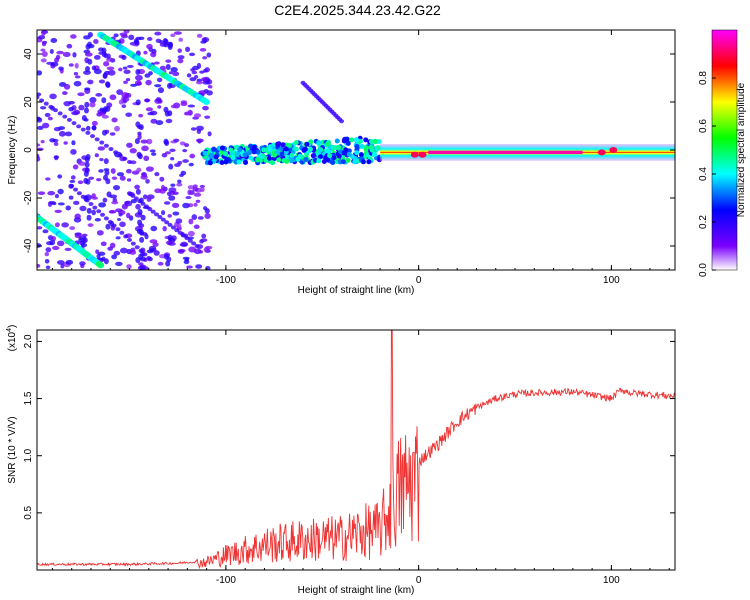 Image resolution: width=750 pixels, height=600 pixels. Describe the element at coordinates (9, 330) in the screenshot. I see `snr-yscale-exponent: 4` at that location.